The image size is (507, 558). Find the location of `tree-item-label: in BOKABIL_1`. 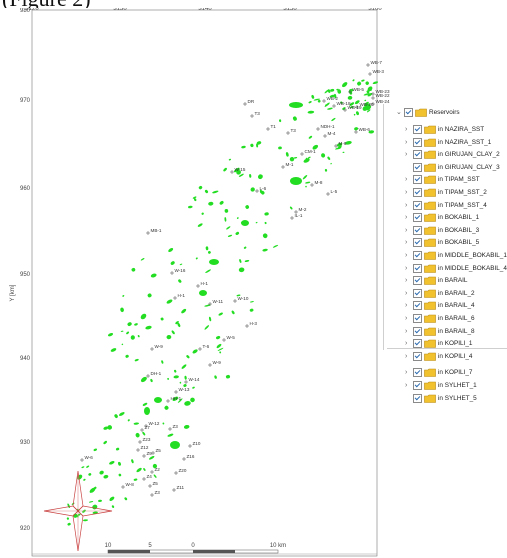

tree-item-label: in BOKABIL_1 is located at coordinates (458, 217).